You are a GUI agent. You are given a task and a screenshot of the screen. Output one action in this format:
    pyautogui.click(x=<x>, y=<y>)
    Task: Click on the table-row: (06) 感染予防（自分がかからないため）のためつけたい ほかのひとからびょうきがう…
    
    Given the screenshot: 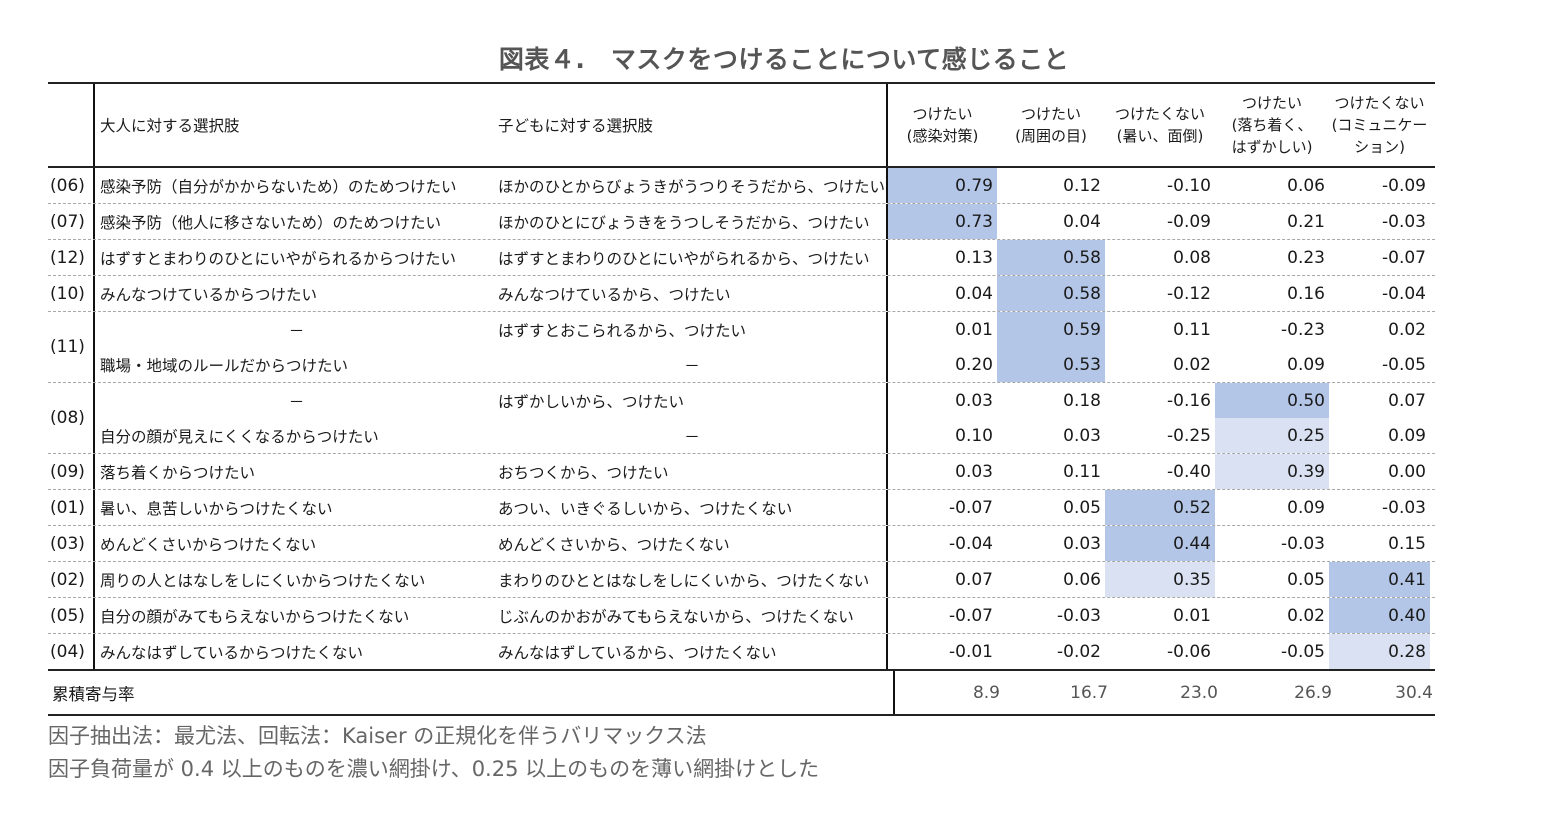 What is the action you would take?
    pyautogui.click(x=741, y=186)
    